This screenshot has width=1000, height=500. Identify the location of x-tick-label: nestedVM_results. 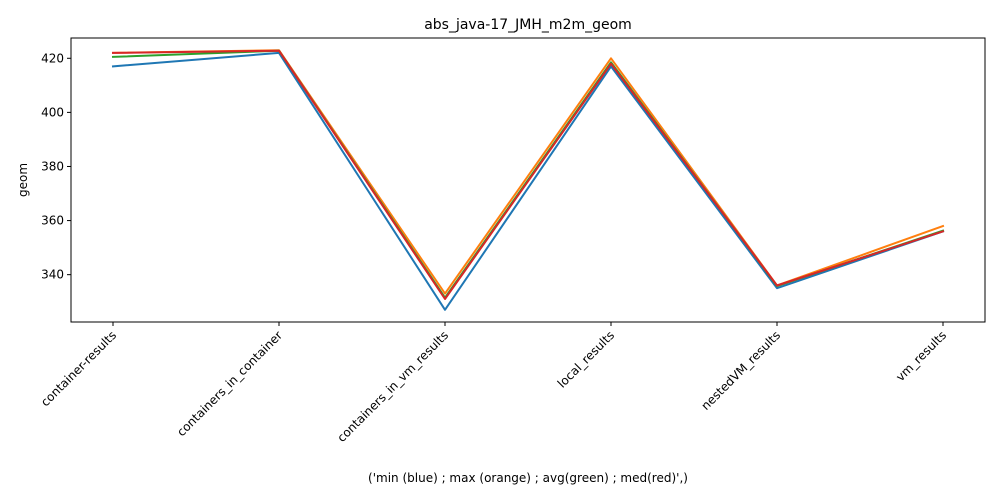
(740, 370).